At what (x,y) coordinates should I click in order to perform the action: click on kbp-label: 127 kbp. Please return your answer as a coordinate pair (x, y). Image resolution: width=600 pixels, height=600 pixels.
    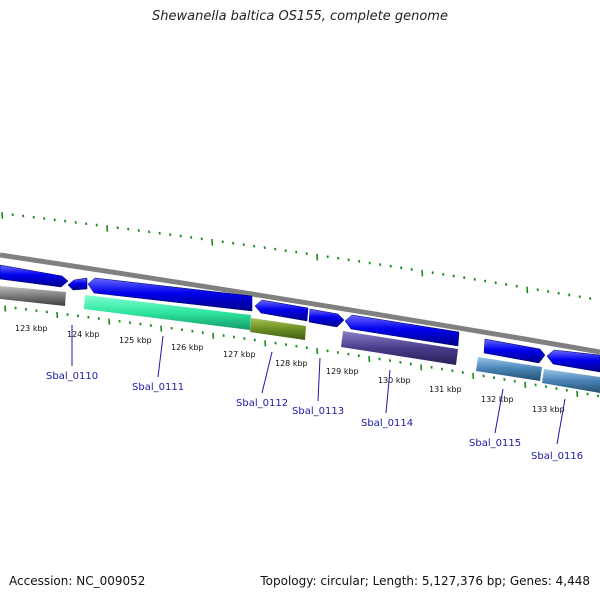
    Looking at the image, I should click on (239, 354).